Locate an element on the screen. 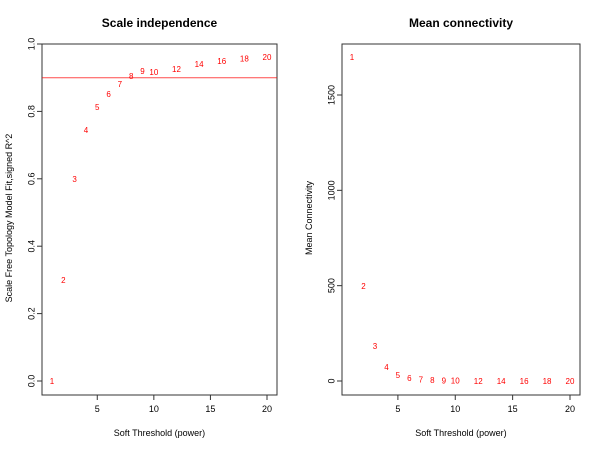  y-tick-label: 0.8 is located at coordinates (31, 111).